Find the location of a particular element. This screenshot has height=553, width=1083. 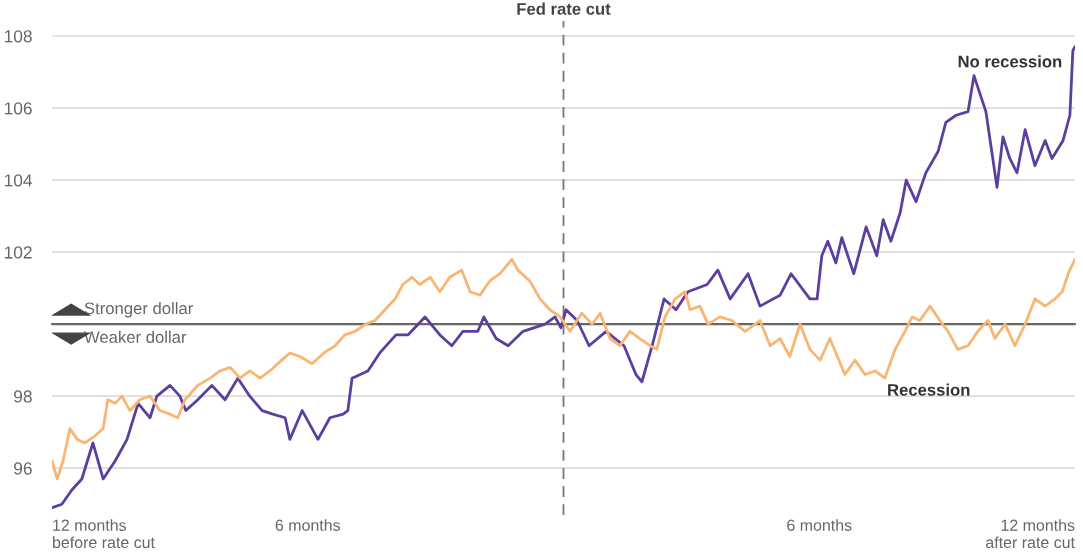

y-tick-label: 102 is located at coordinates (18, 252).